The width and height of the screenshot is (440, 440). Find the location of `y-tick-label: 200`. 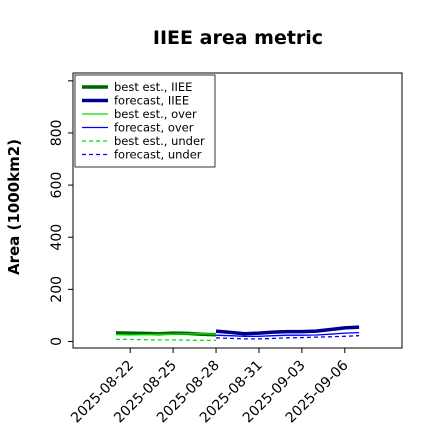

y-tick-label: 200 is located at coordinates (57, 289).